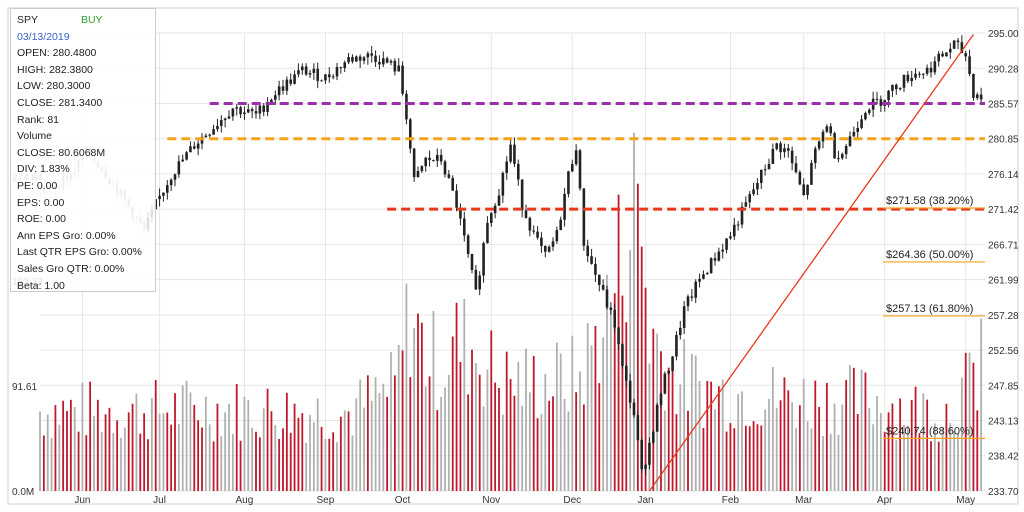  I want to click on price-tick-label: 280.85, so click(1003, 140).